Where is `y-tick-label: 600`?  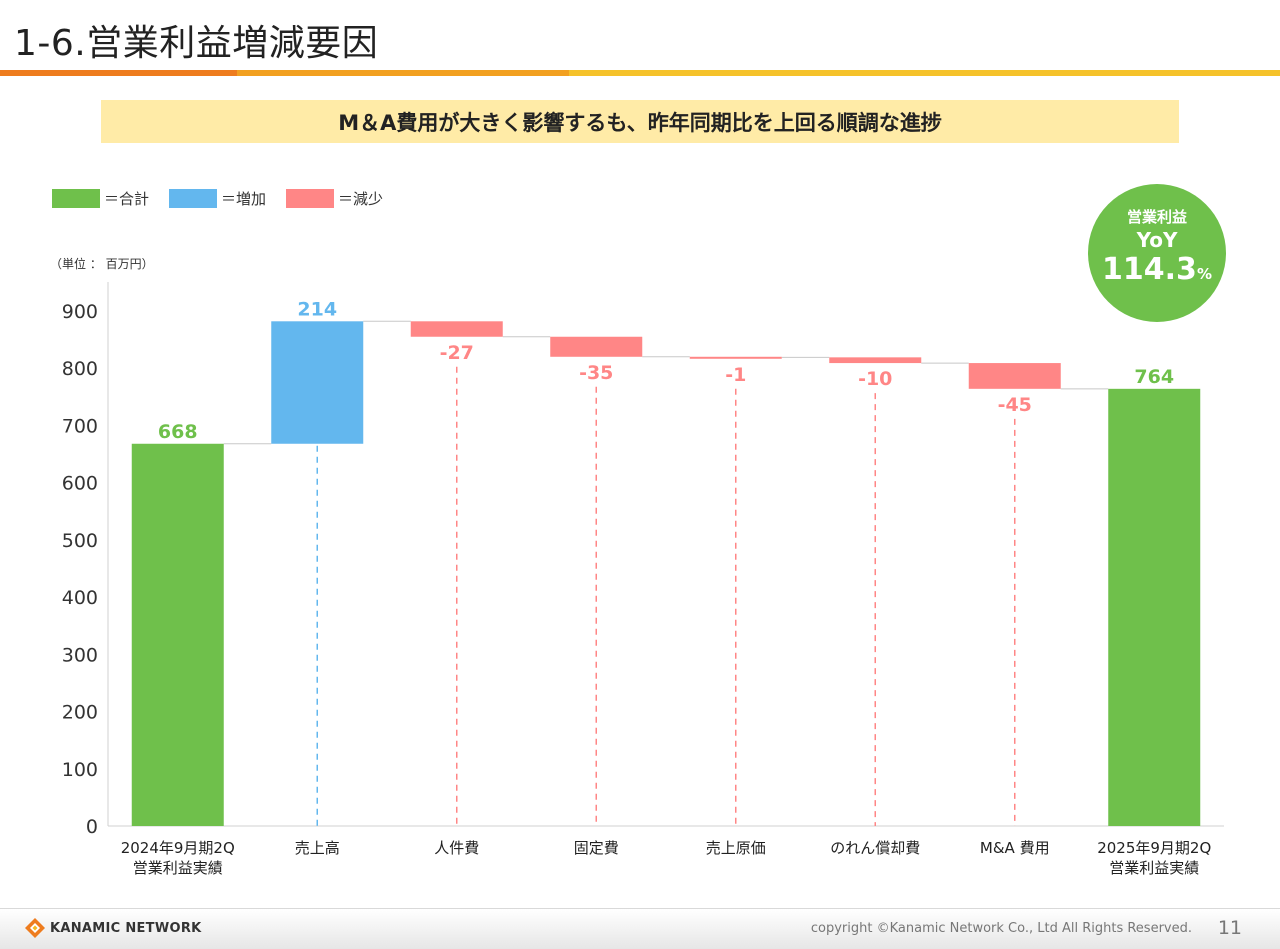
y-tick-label: 600 is located at coordinates (80, 484).